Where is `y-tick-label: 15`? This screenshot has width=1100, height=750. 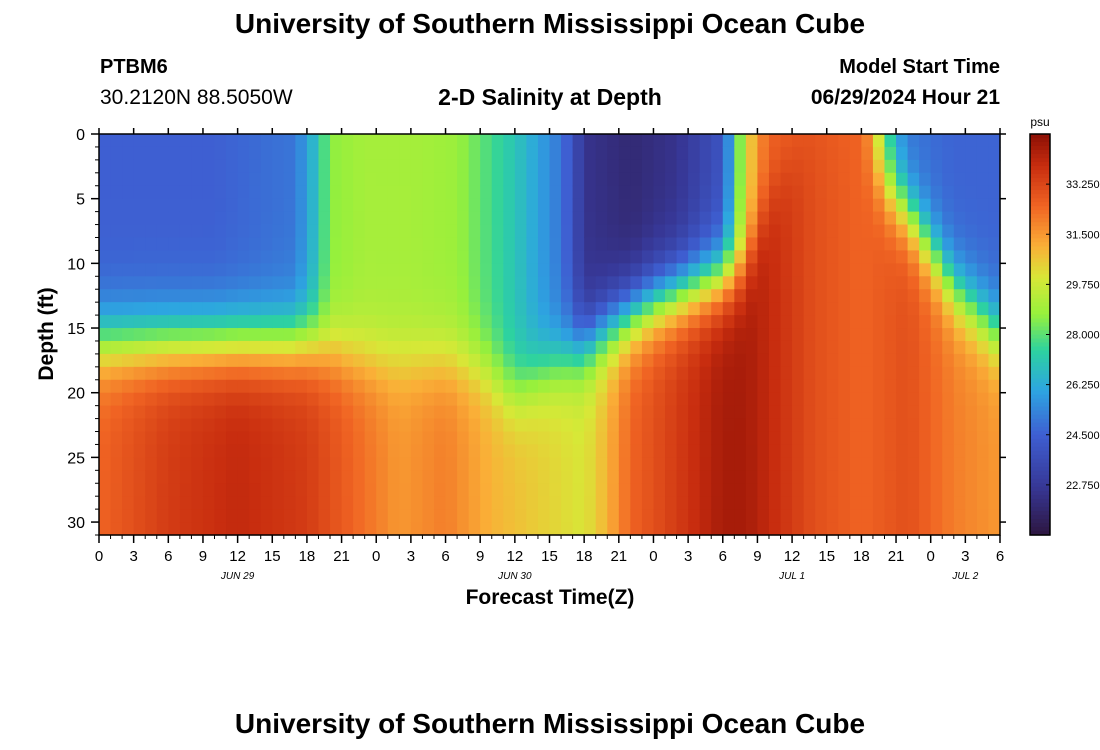 y-tick-label: 15 is located at coordinates (76, 329).